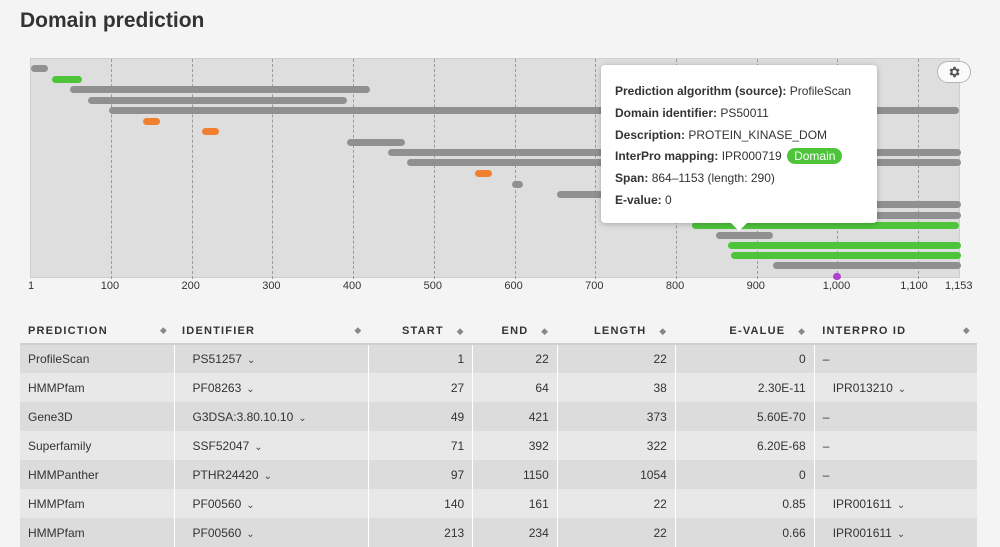 The width and height of the screenshot is (1000, 547). What do you see at coordinates (217, 387) in the screenshot?
I see `identifier-value: PF08263` at bounding box center [217, 387].